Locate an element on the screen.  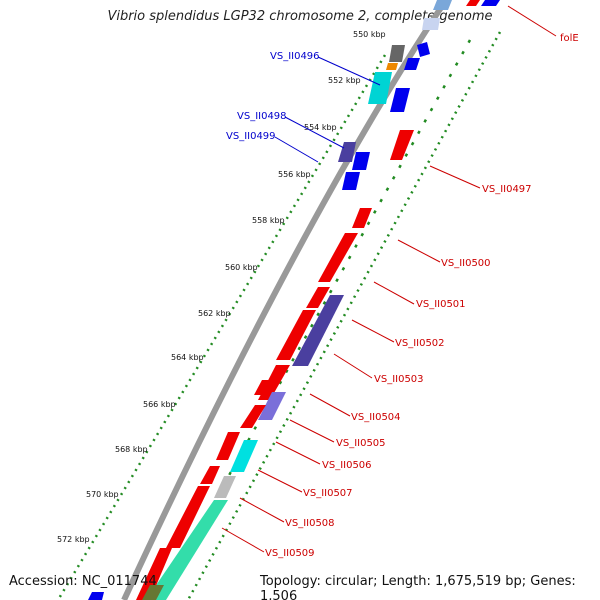
leader-VS_II0509 is located at coordinates (243, 540).